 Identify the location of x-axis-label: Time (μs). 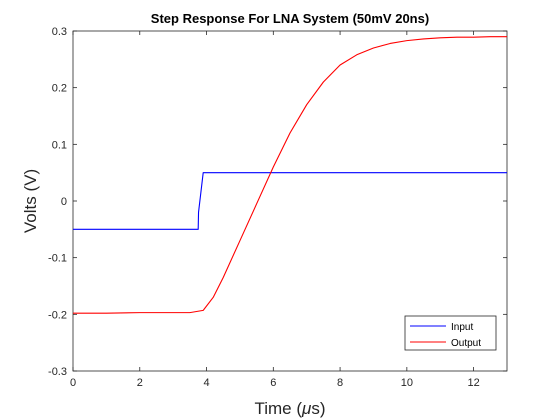
(289, 408).